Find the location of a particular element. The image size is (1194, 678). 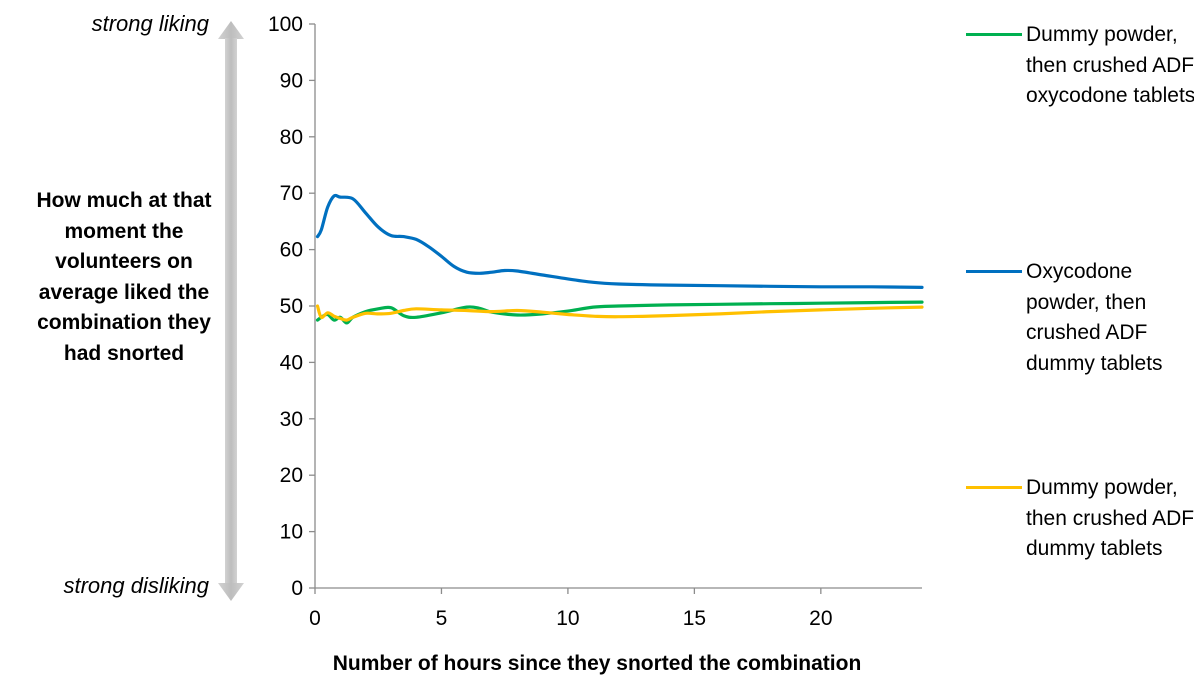

y-tick-label: 10 is located at coordinates (291, 532).